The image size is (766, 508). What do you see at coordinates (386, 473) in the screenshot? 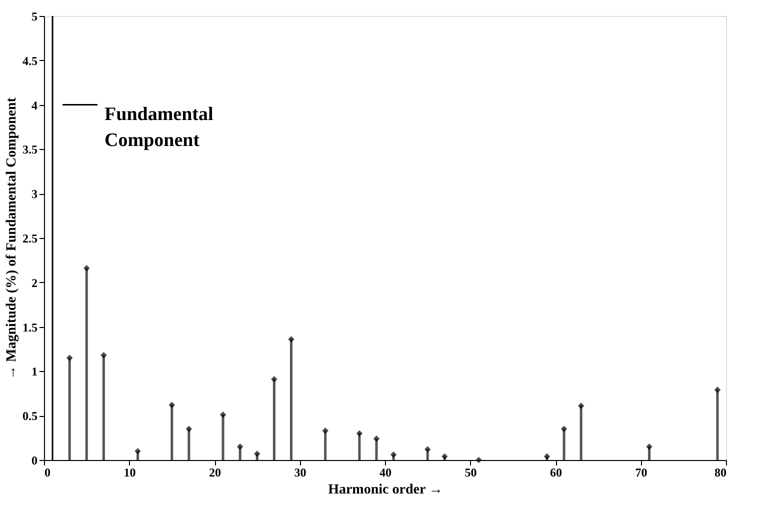
I see `x-tick-label: 40` at bounding box center [386, 473].